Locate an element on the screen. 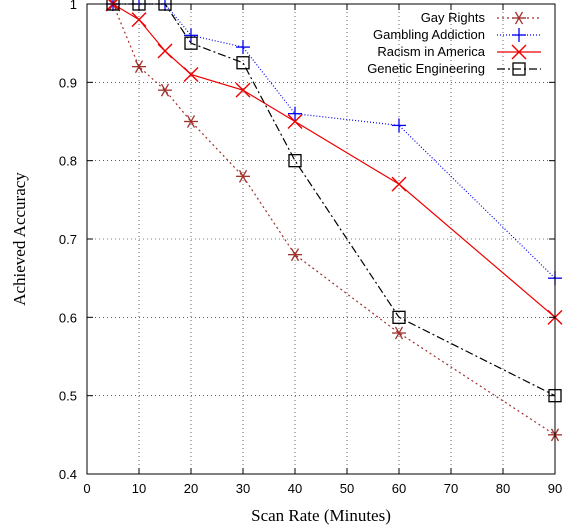 The image size is (568, 527). x-tick-label: 70 is located at coordinates (451, 488).